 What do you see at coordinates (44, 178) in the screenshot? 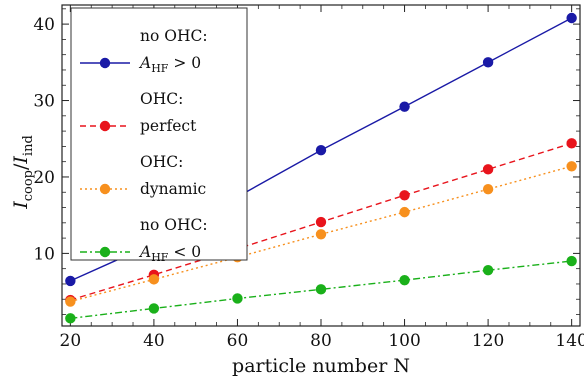
I see `y-tick-label: 20` at bounding box center [44, 178].